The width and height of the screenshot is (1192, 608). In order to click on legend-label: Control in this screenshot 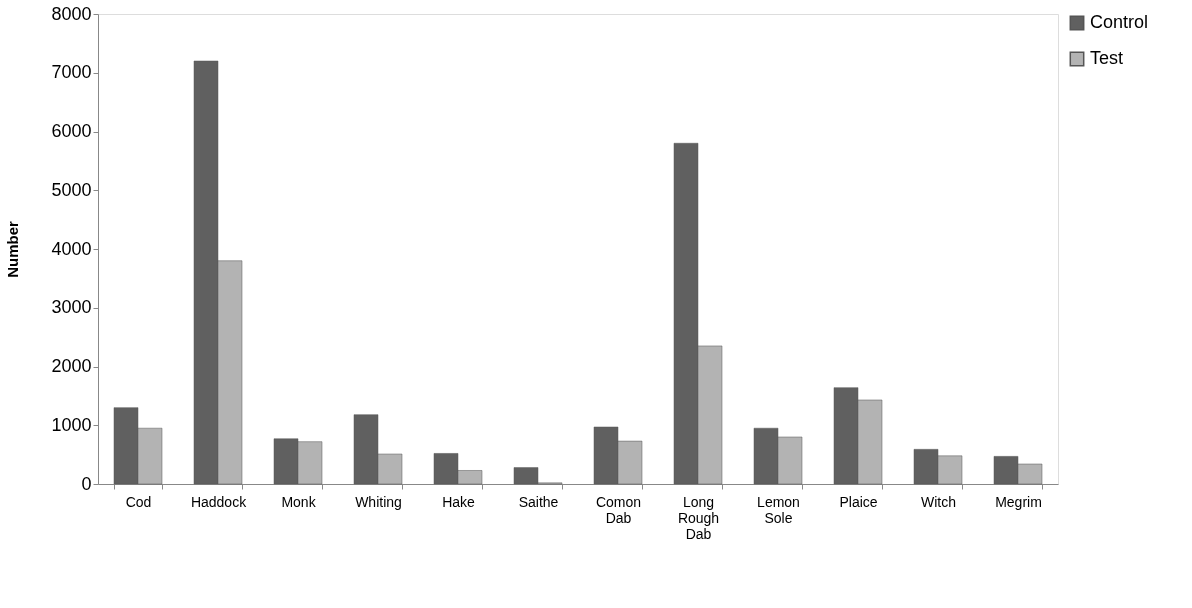, I will do `click(1119, 22)`.